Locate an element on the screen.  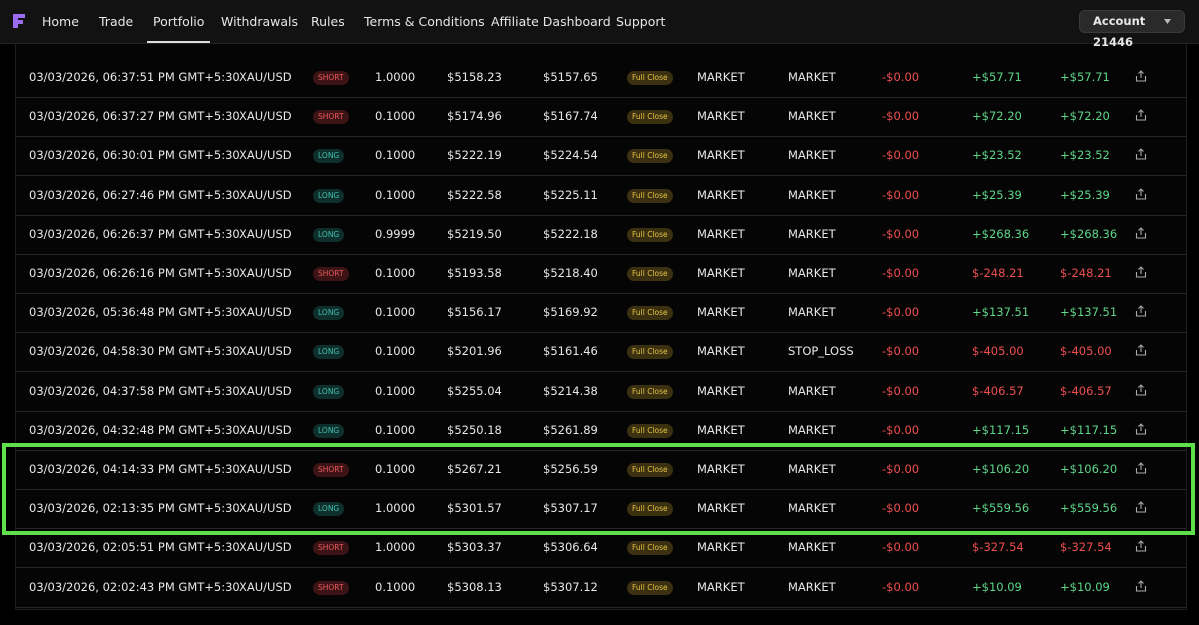
pnl: $-405.00 is located at coordinates (998, 351).